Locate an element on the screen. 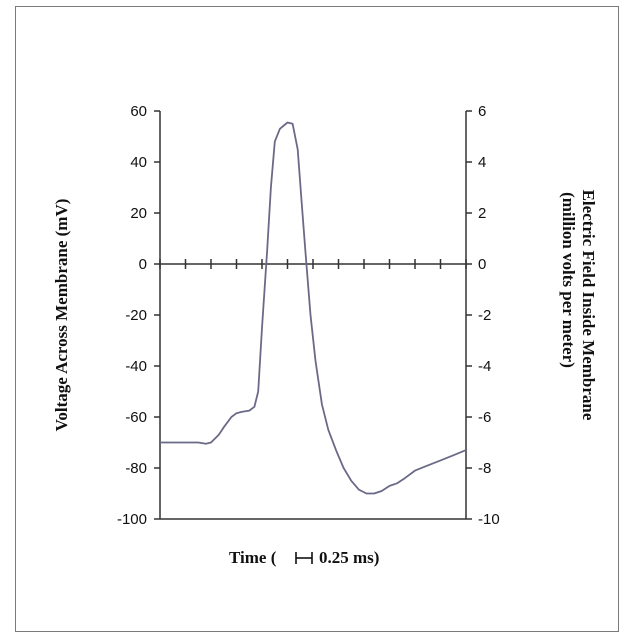 The width and height of the screenshot is (626, 638). y-tick-label: 40 is located at coordinates (138, 162).